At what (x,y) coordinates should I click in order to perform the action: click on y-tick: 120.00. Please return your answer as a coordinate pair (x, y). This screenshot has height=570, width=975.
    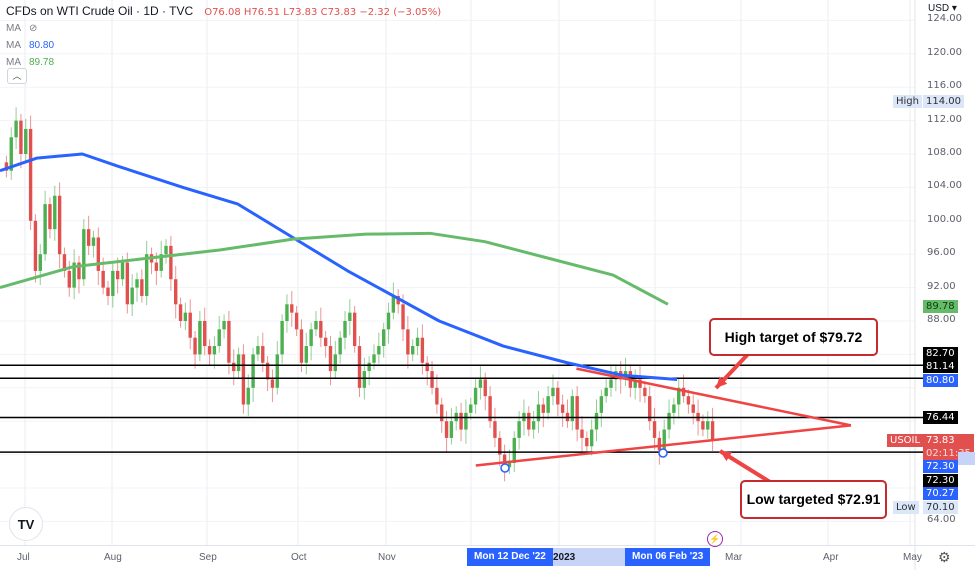
    Looking at the image, I should click on (944, 52).